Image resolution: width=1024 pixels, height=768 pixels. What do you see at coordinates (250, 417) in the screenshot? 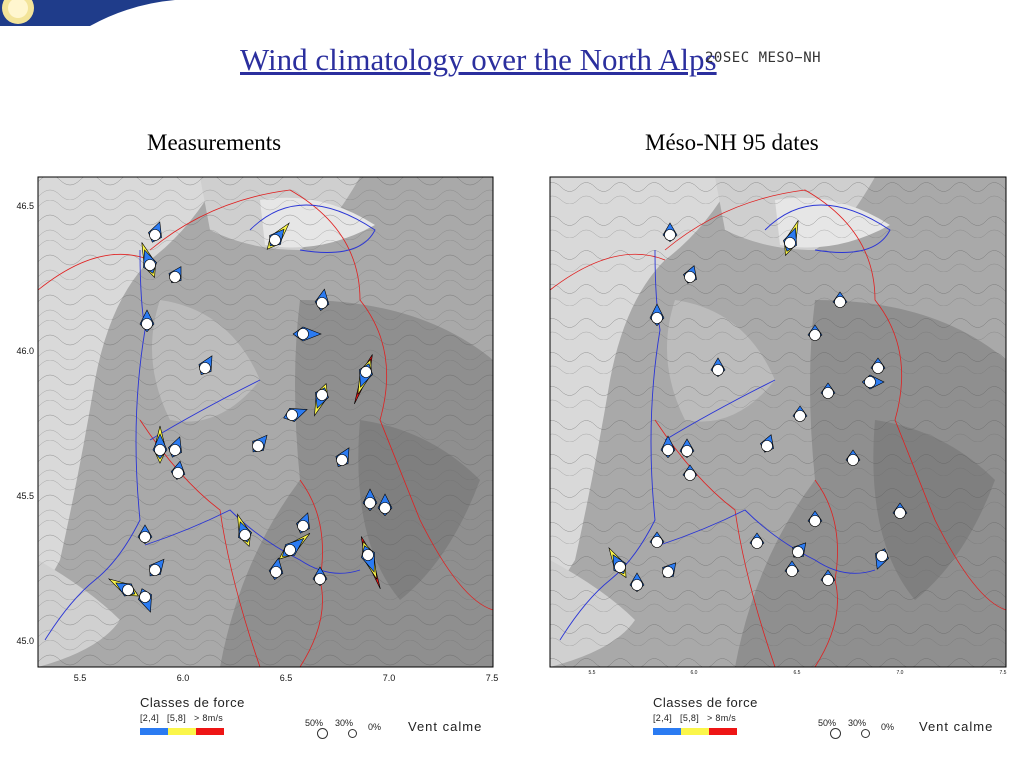
I see `wind-roses-measurements` at bounding box center [250, 417].